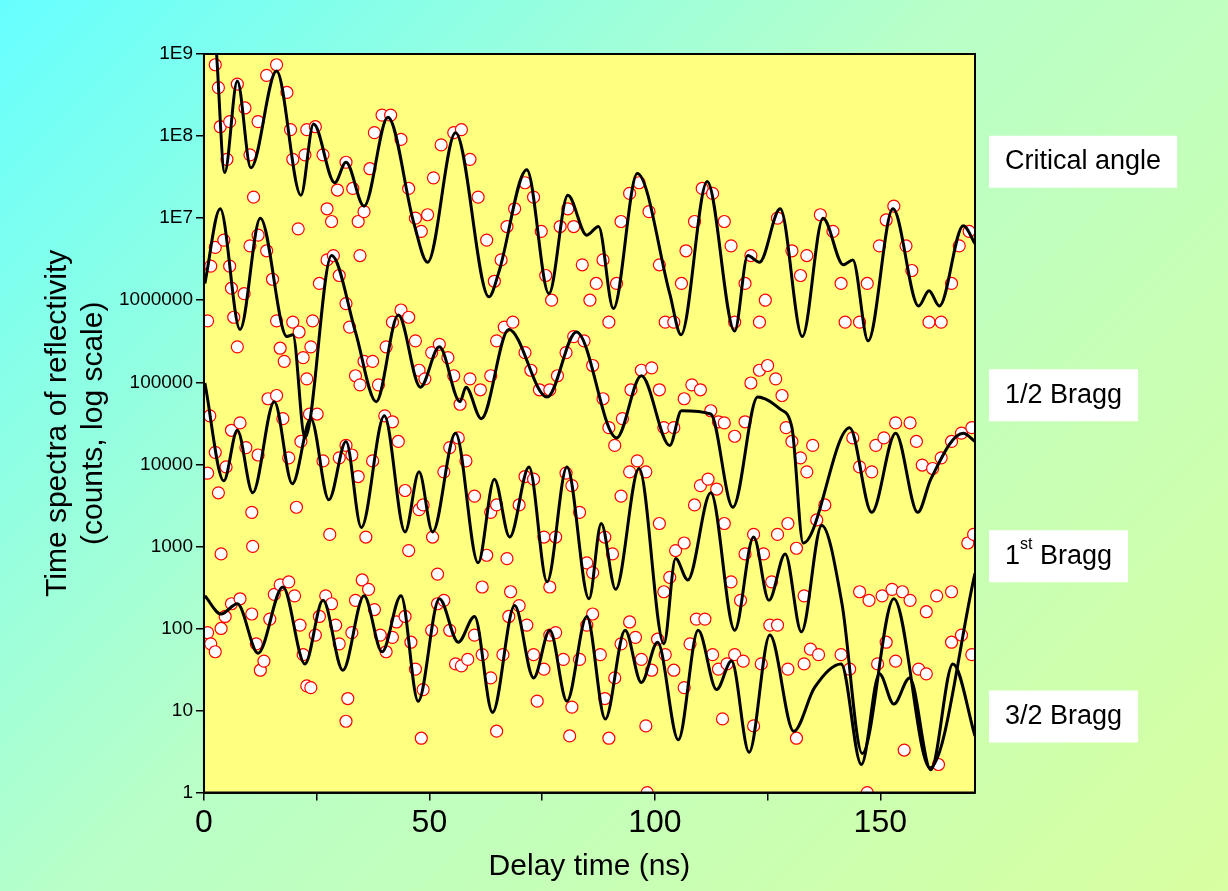  I want to click on y-tick-label: 10000, so click(166, 463).